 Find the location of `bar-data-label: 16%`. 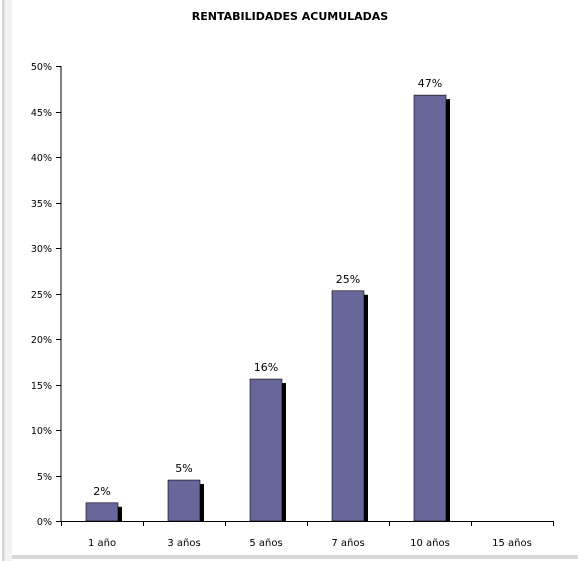

bar-data-label: 16% is located at coordinates (266, 367).